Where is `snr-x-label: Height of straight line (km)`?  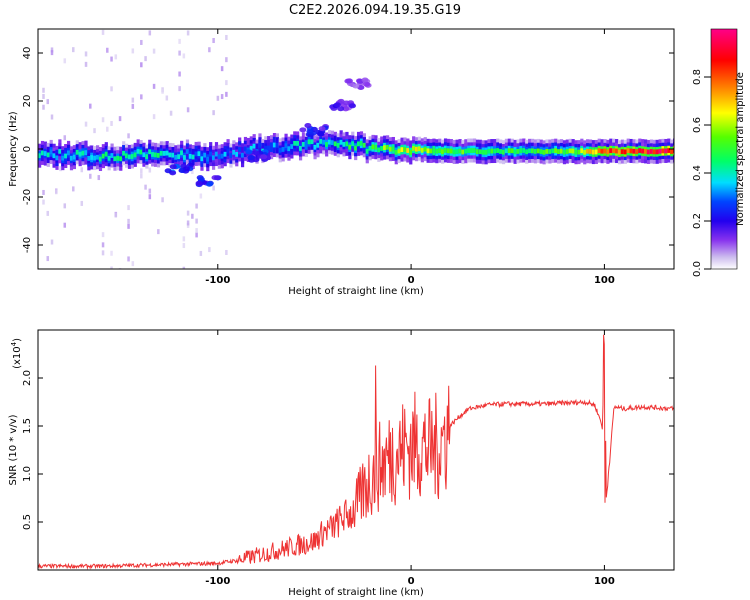
snr-x-label: Height of straight line (km) is located at coordinates (356, 592).